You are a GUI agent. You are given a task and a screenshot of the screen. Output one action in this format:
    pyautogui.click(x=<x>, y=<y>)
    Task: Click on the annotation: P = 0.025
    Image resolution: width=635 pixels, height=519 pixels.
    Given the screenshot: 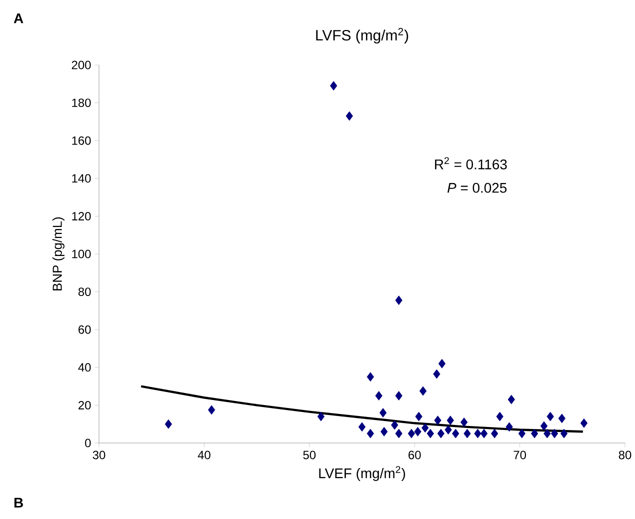 What is the action you would take?
    pyautogui.click(x=477, y=187)
    